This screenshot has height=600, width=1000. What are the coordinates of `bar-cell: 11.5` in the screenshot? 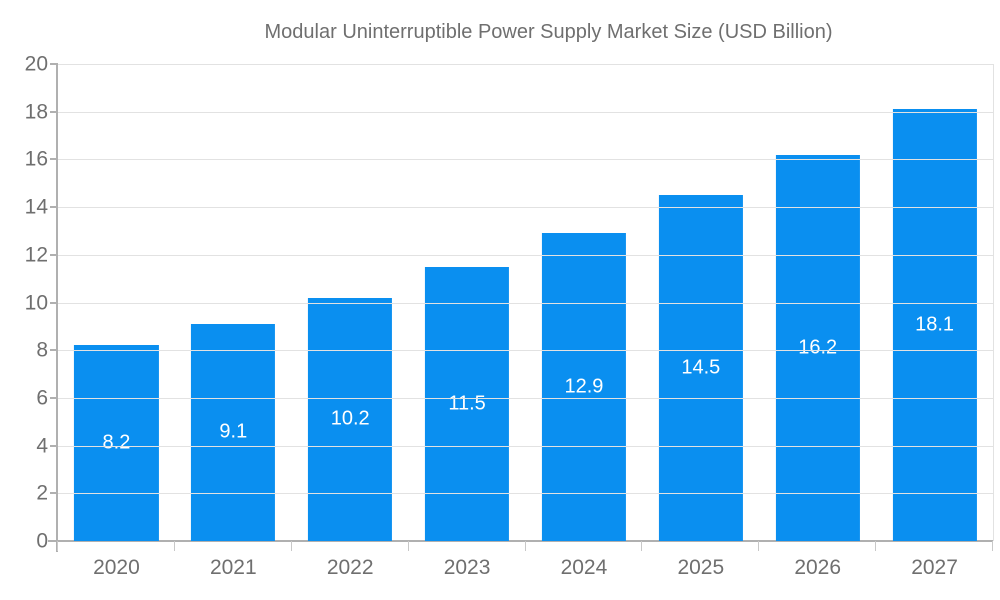 It's located at (467, 302).